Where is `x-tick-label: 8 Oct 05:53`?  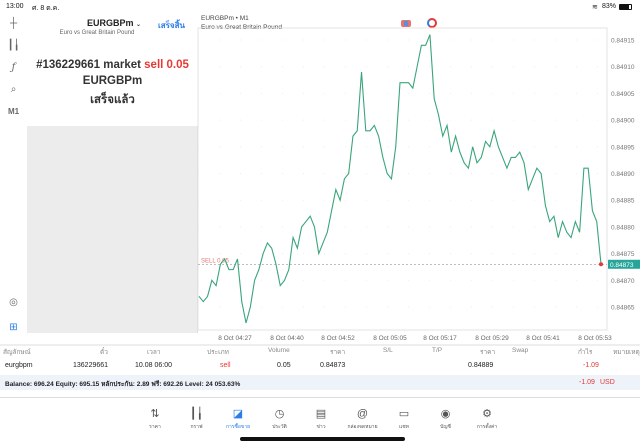
x-tick-label: 8 Oct 05:53 is located at coordinates (595, 338).